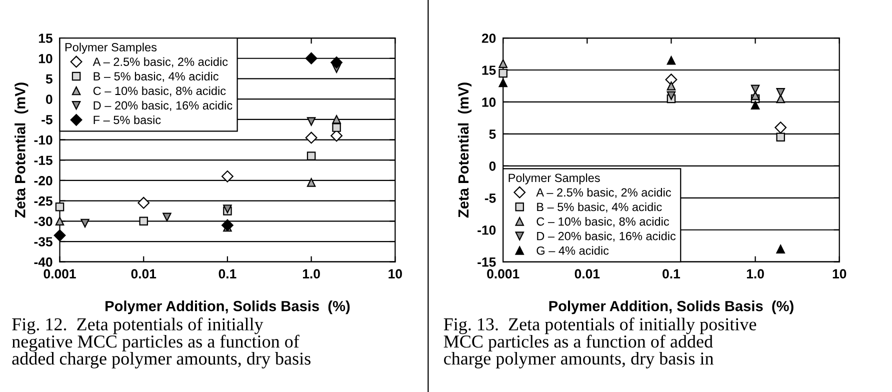  Describe the element at coordinates (43, 221) in the screenshot. I see `y-tick-label: -30` at that location.